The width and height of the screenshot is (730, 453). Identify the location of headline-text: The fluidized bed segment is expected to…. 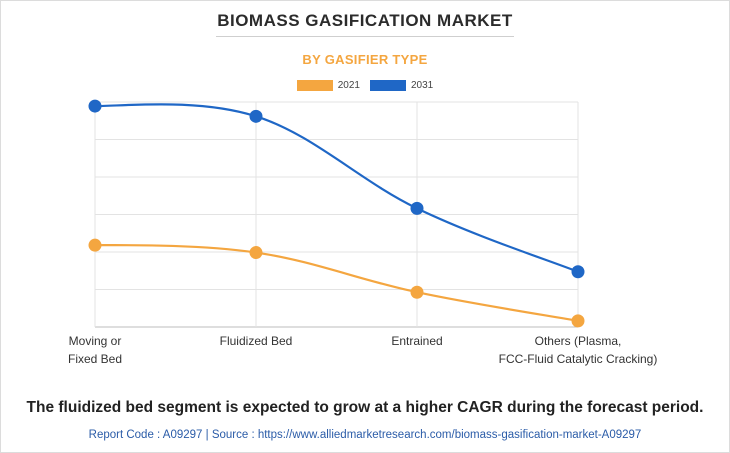
(365, 407).